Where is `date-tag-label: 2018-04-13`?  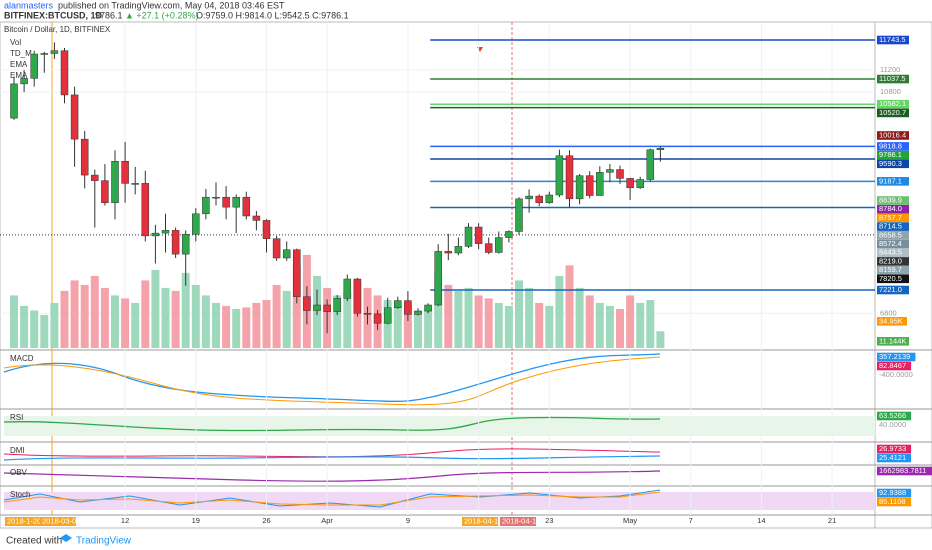 date-tag-label: 2018-04-13 is located at coordinates (483, 520).